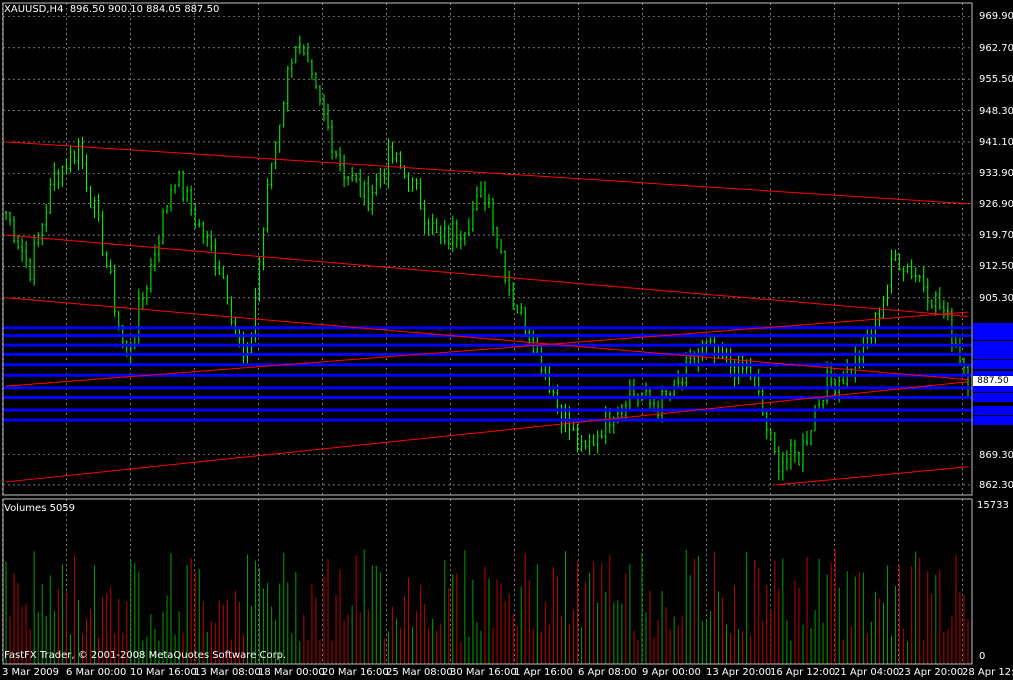 The width and height of the screenshot is (1013, 680). I want to click on date-tick-label: 1 Apr 16:00, so click(543, 672).